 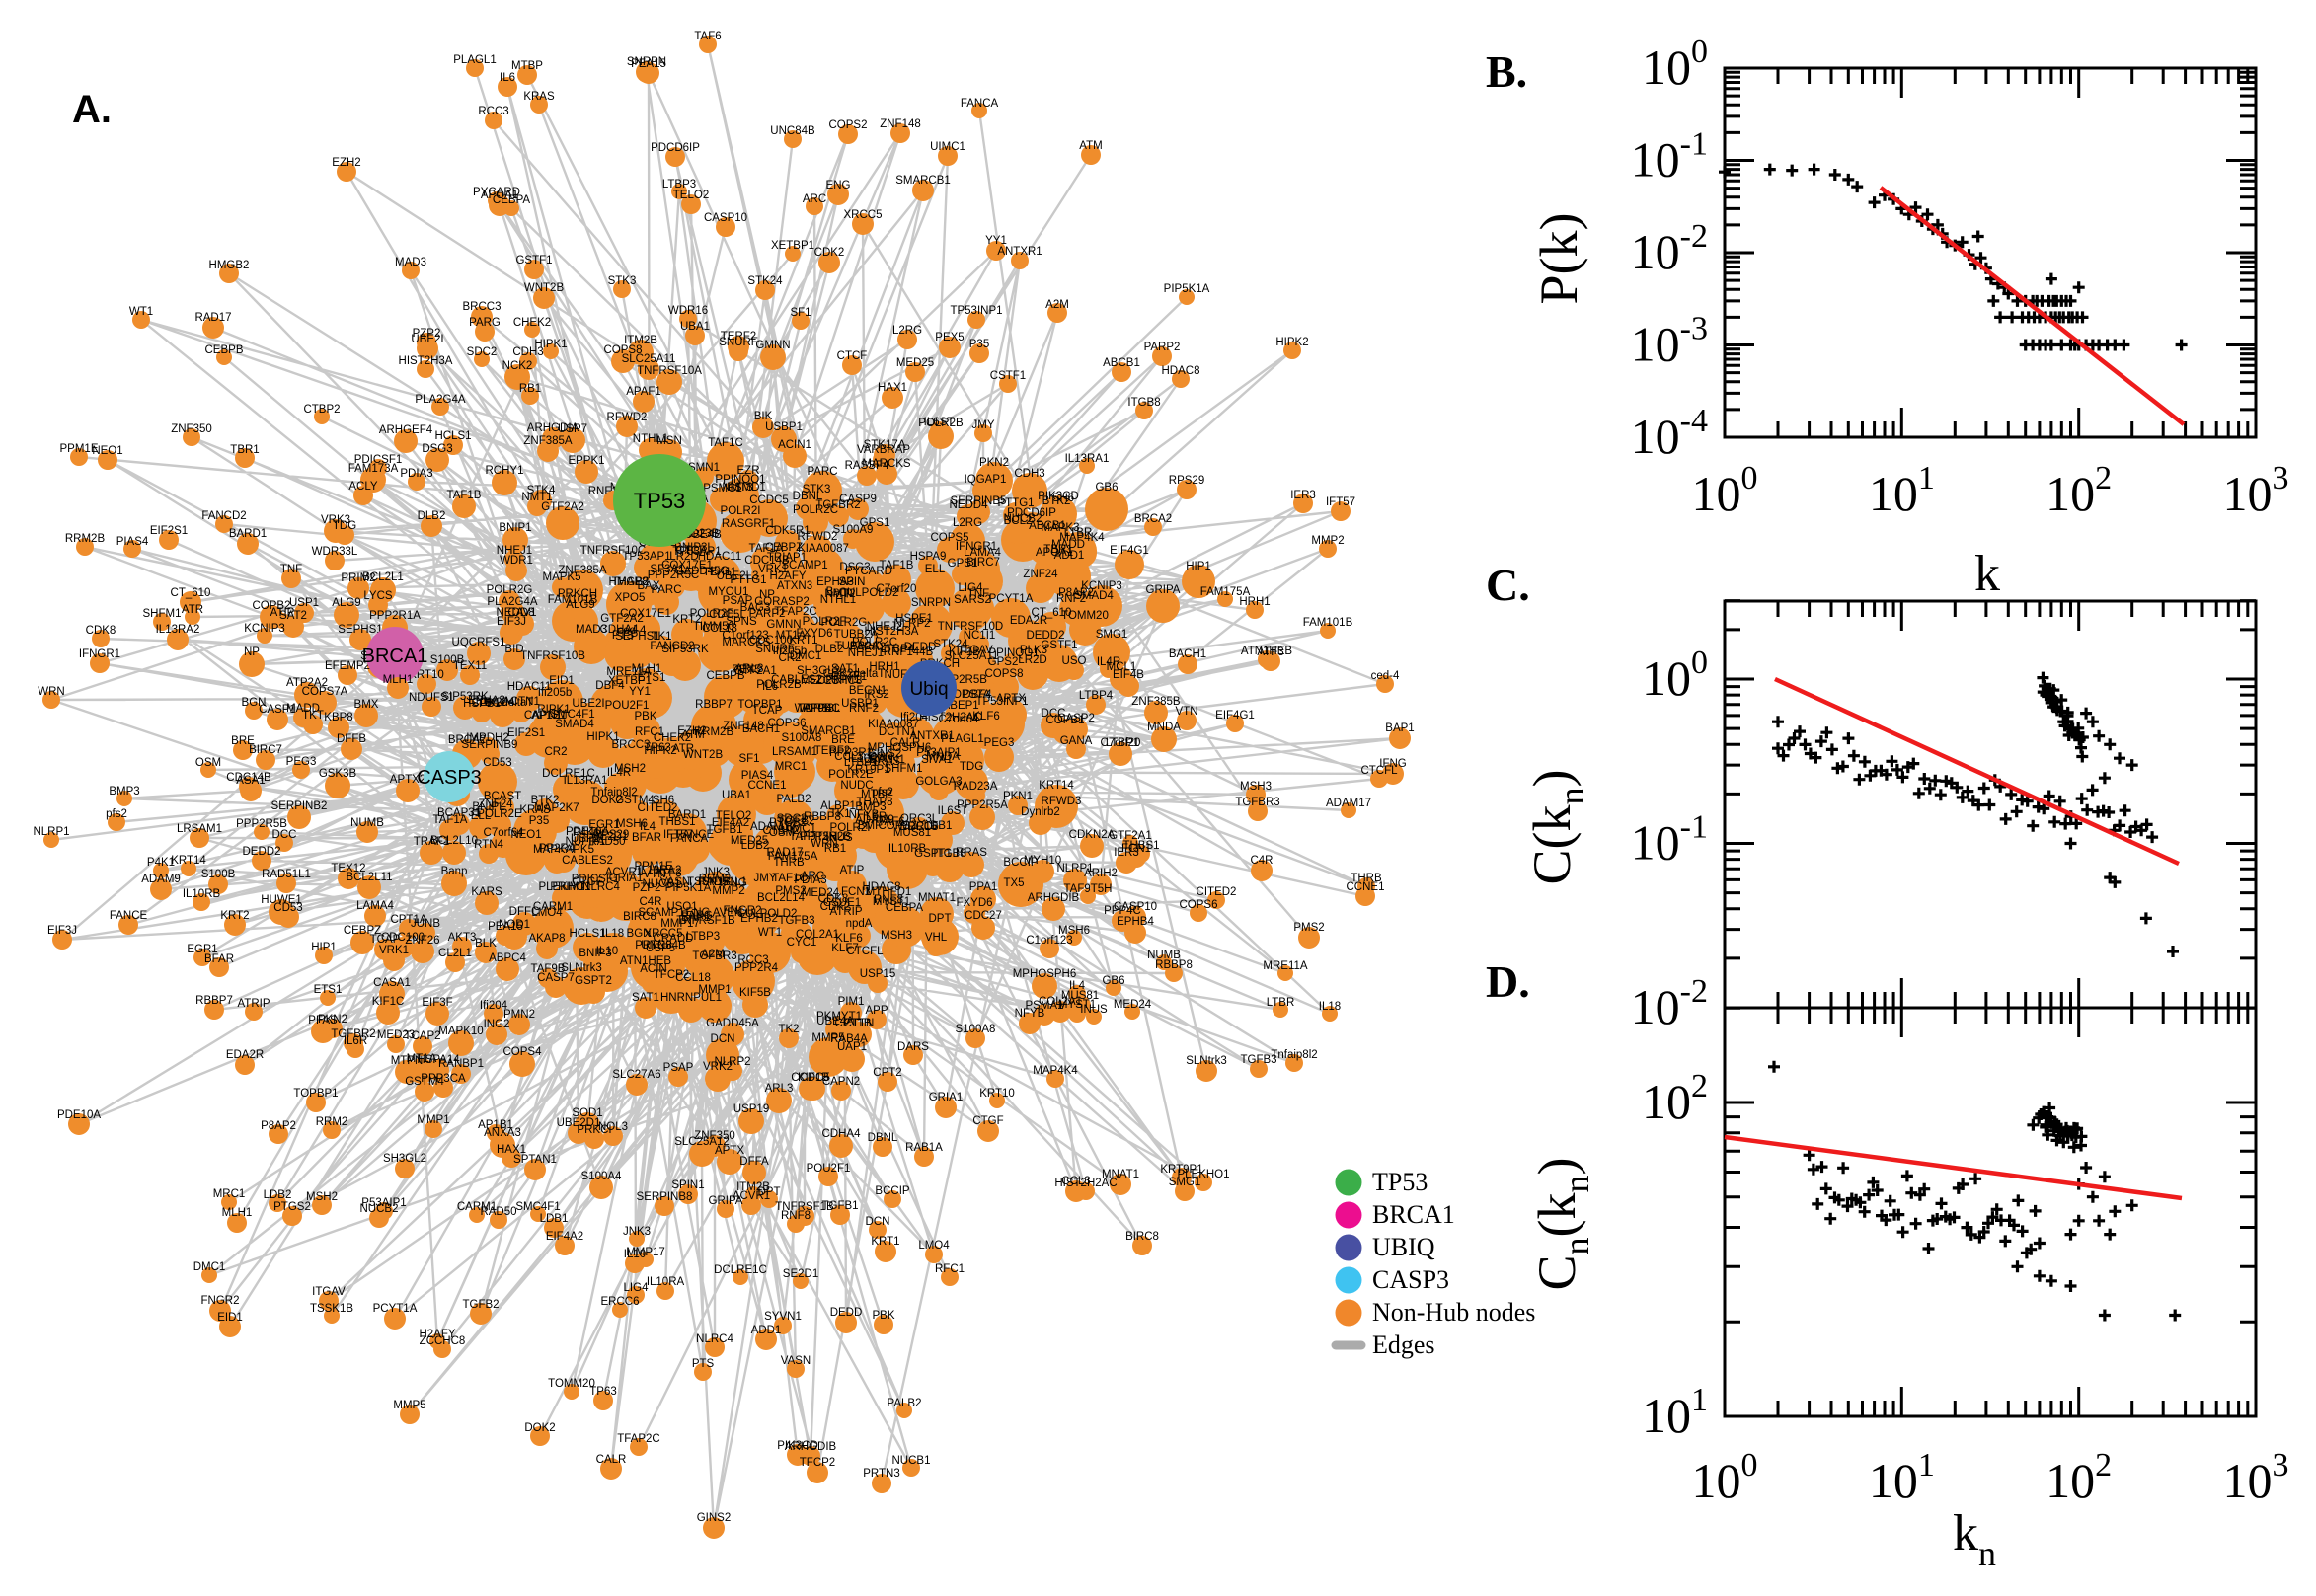 I want to click on svg-text: POU2F1, so click(x=829, y=1169).